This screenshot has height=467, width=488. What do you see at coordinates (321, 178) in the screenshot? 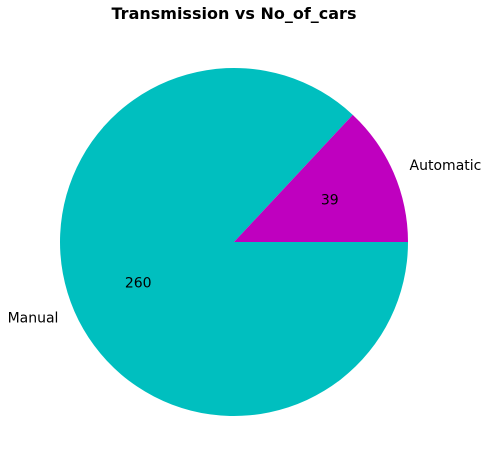
I see `pie-slice-automatic` at bounding box center [321, 178].